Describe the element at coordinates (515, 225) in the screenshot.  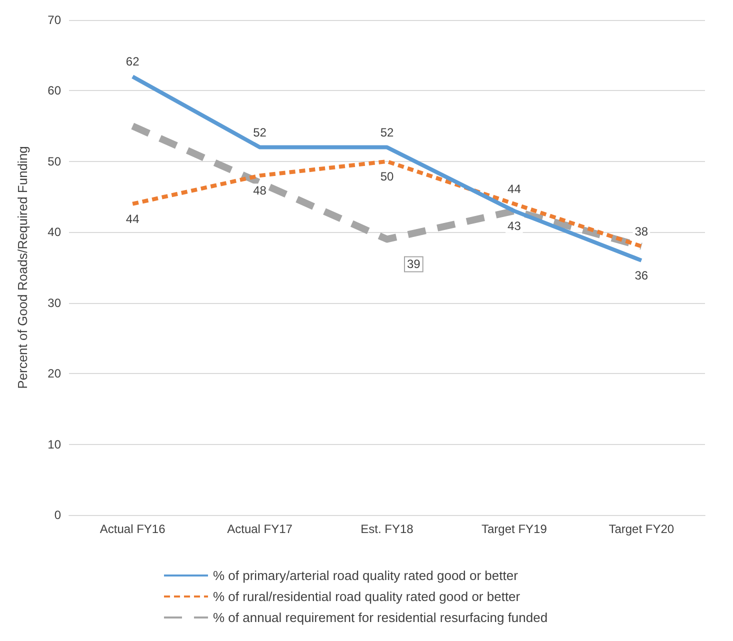
I see `data-label: 43` at that location.